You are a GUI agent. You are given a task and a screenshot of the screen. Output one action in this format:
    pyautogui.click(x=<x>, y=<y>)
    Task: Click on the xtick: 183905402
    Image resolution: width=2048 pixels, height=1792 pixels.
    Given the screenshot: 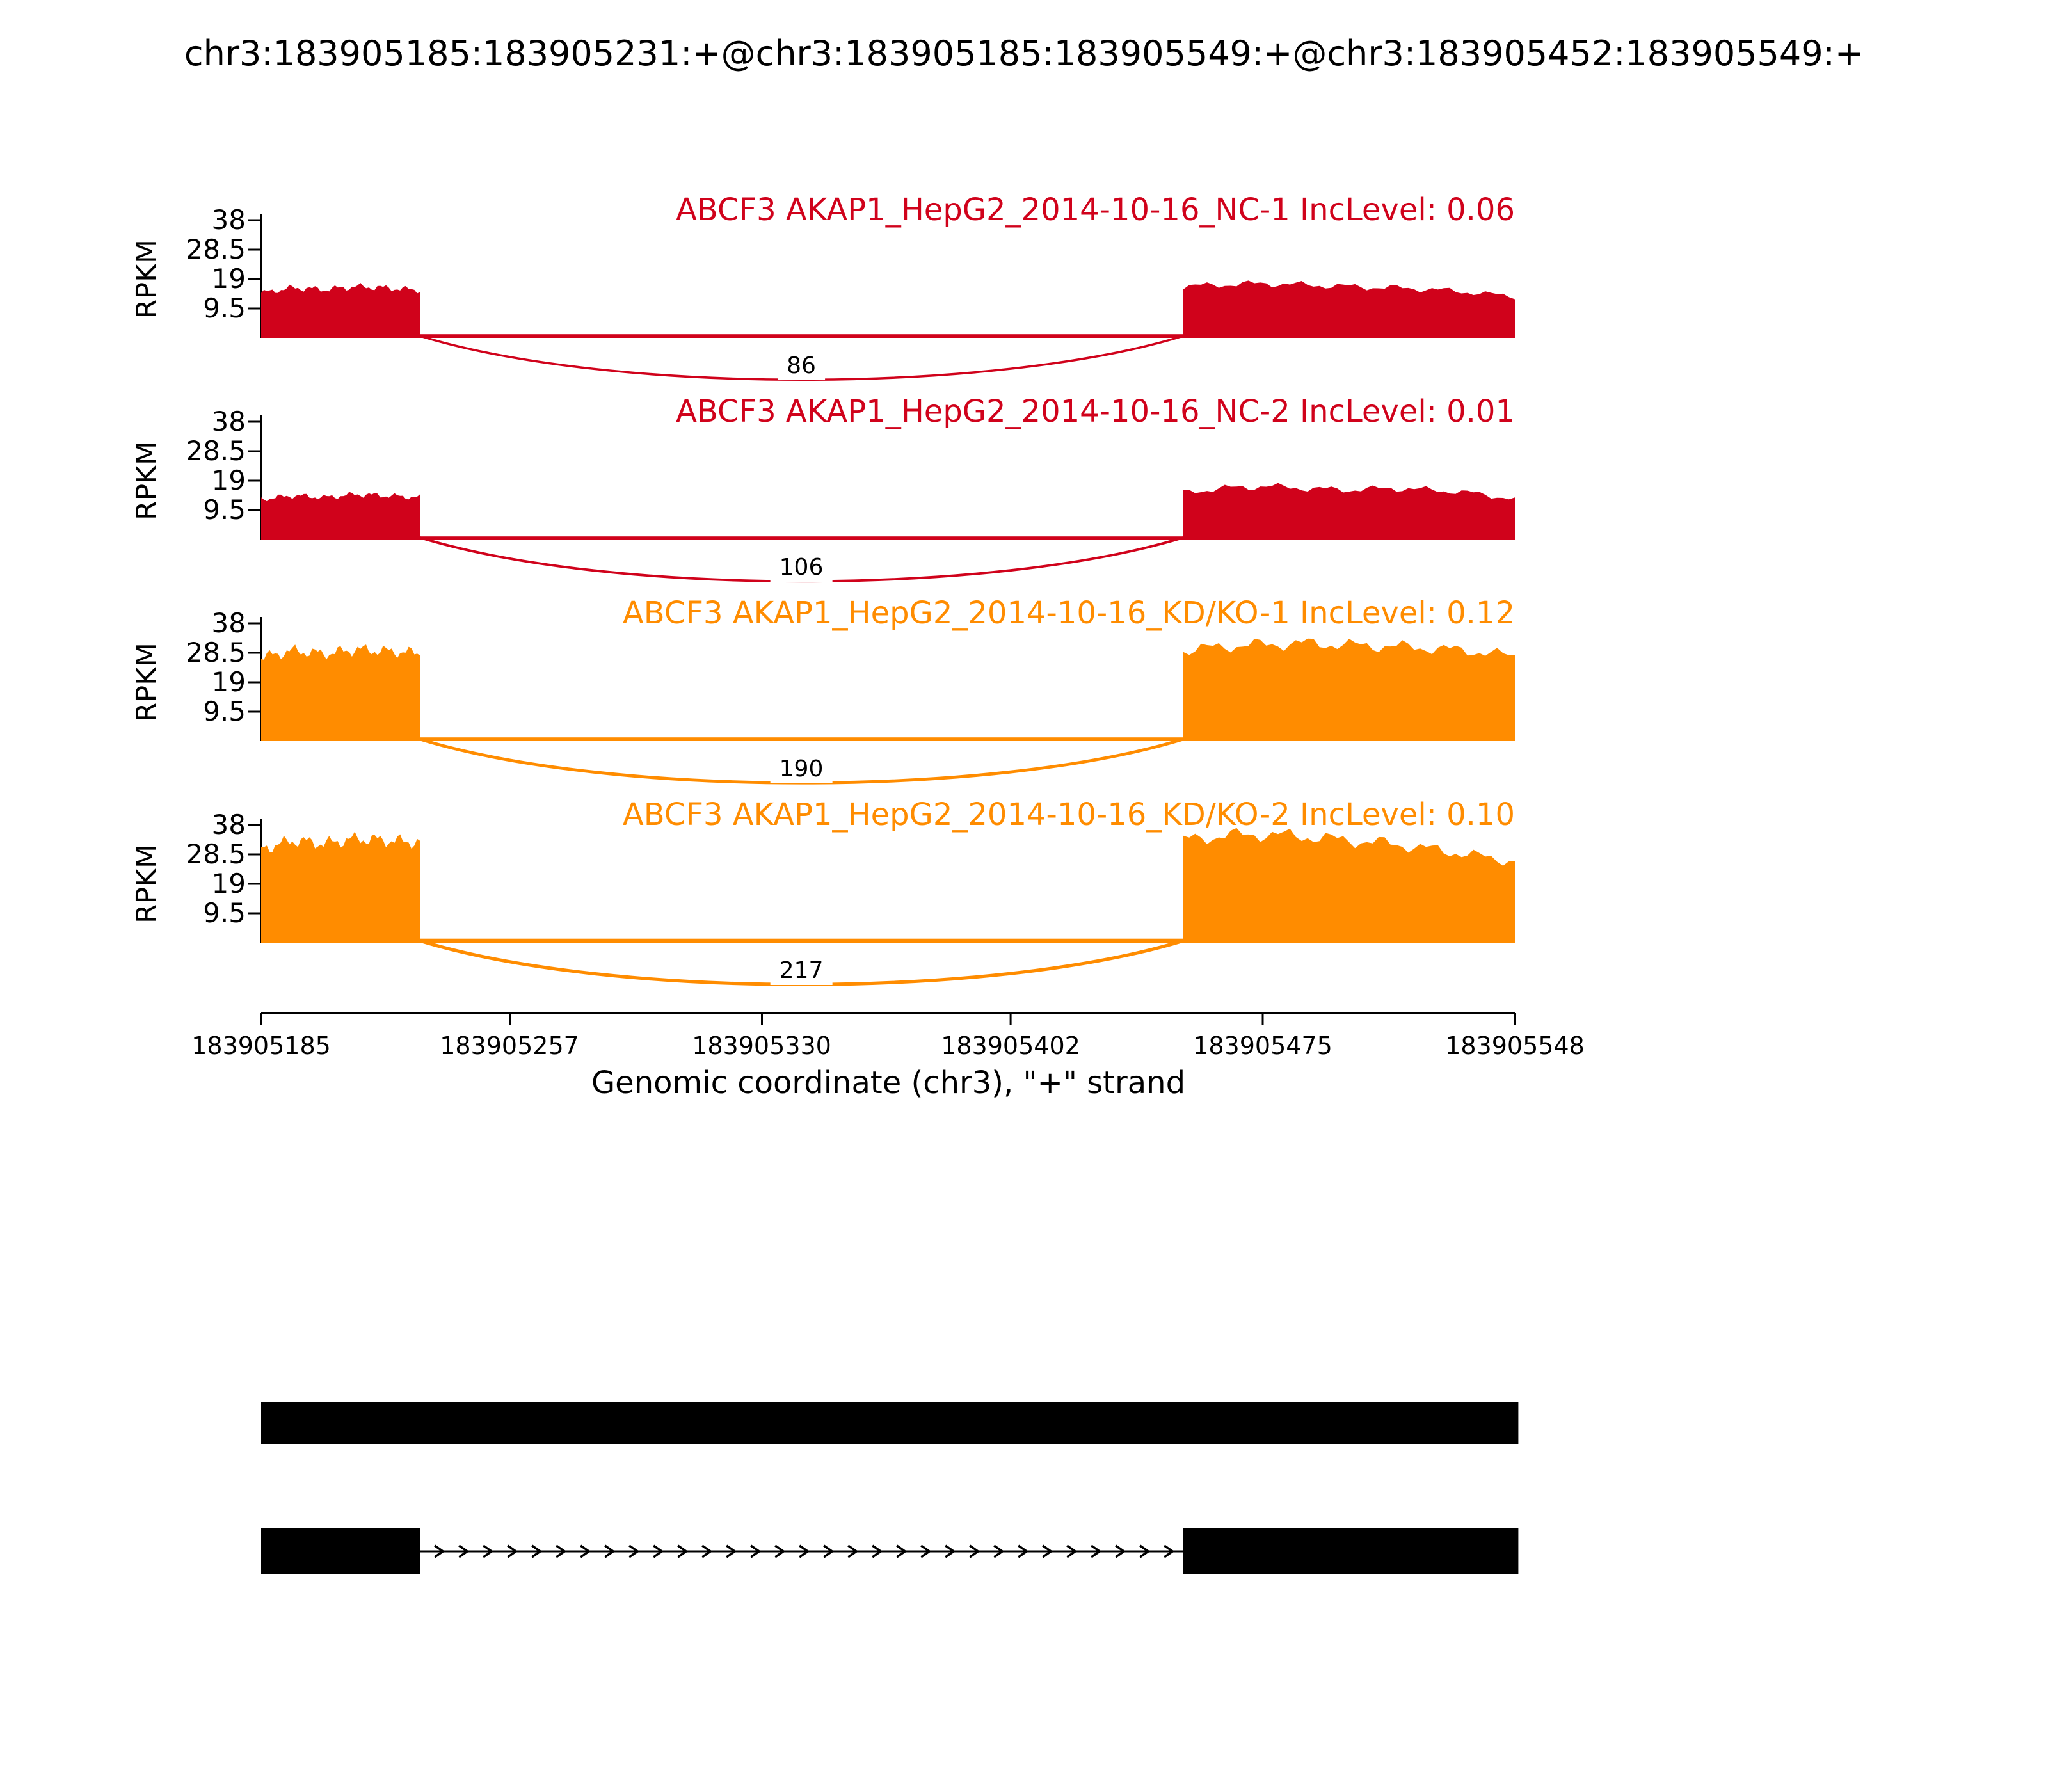 What is the action you would take?
    pyautogui.click(x=1010, y=1046)
    